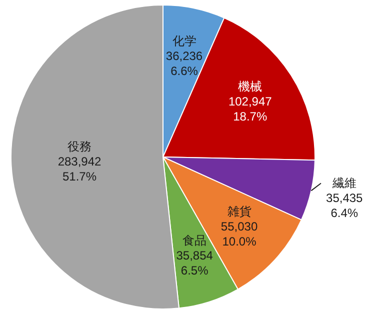 The width and height of the screenshot is (386, 332). Describe the element at coordinates (184, 63) in the screenshot. I see `data-label: 36,236 6.6%` at that location.